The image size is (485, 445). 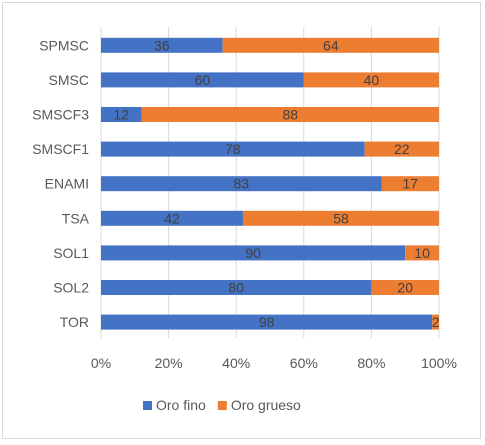 I want to click on data-label: 80, so click(x=236, y=288).